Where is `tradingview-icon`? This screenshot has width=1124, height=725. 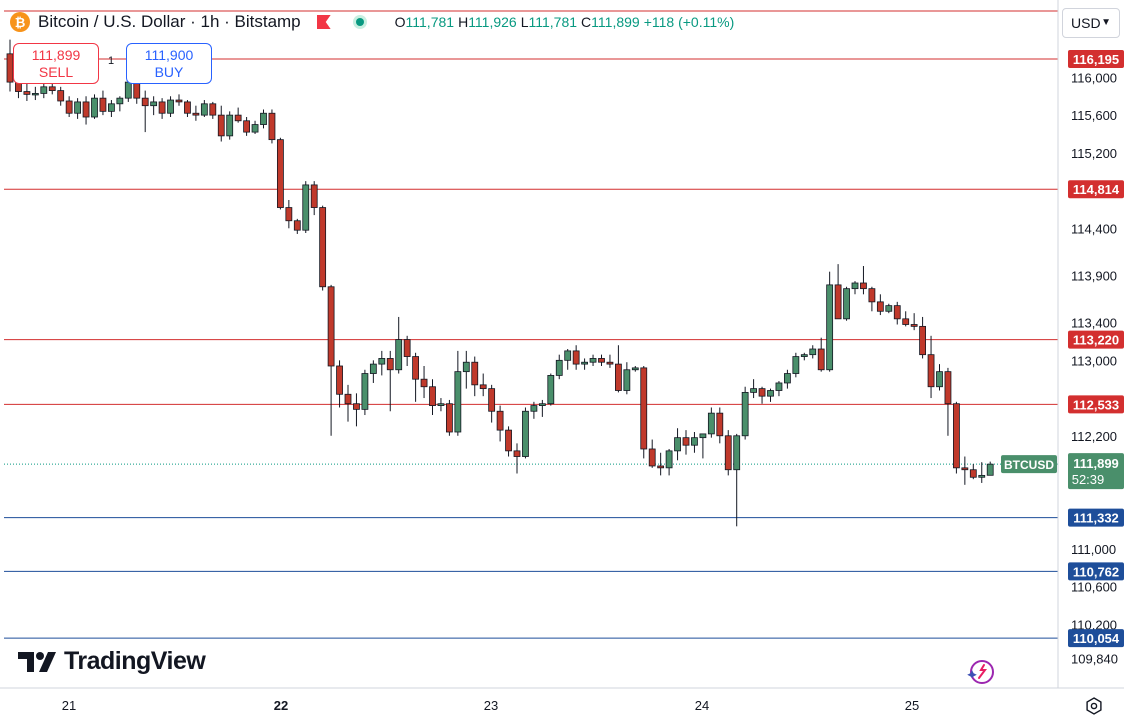
tradingview-icon is located at coordinates (37, 661).